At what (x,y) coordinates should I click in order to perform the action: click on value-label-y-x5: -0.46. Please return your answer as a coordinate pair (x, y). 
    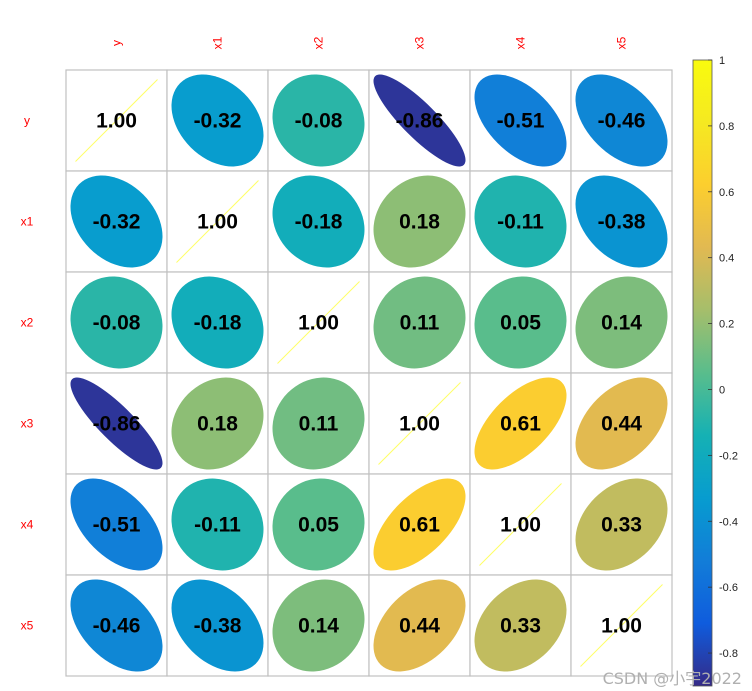
    Looking at the image, I should click on (622, 121).